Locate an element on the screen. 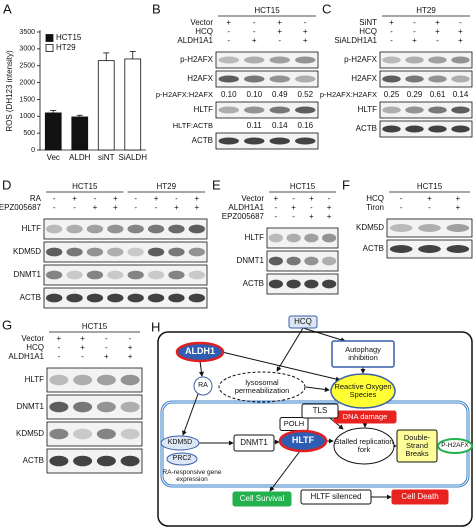 The width and height of the screenshot is (474, 529). node-label-box: Cell Survival is located at coordinates (262, 498).